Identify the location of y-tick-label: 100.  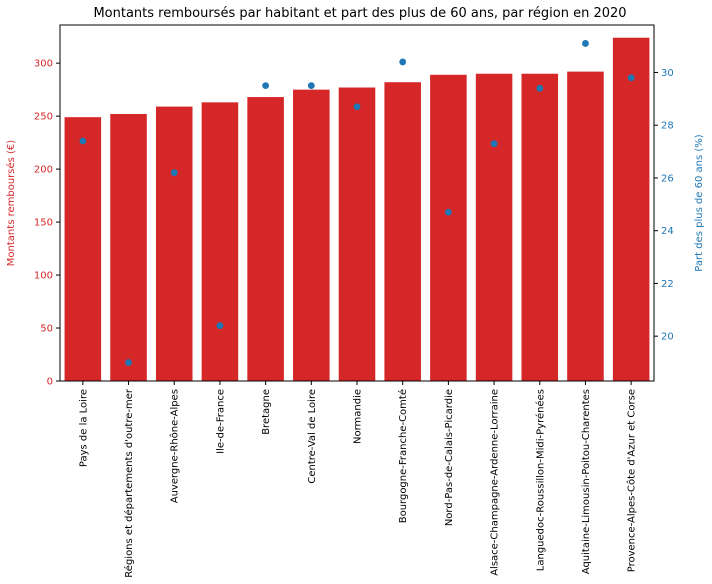
(43, 276).